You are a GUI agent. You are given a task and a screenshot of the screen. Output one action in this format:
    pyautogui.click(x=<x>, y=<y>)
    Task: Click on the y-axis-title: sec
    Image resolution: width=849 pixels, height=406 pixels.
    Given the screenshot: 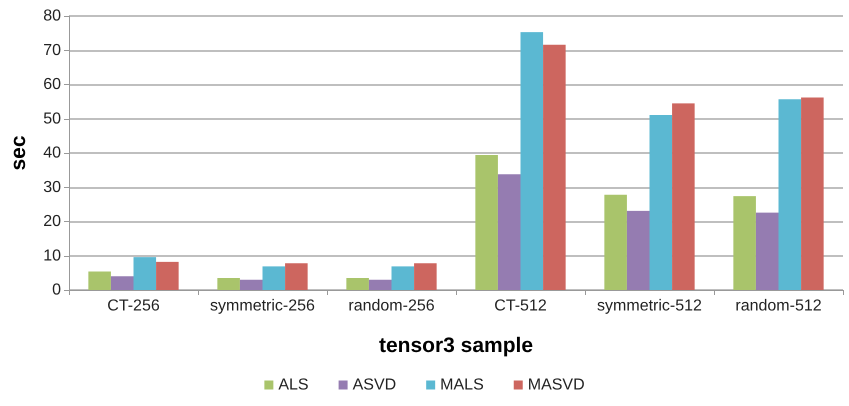 What is the action you would take?
    pyautogui.click(x=18, y=153)
    